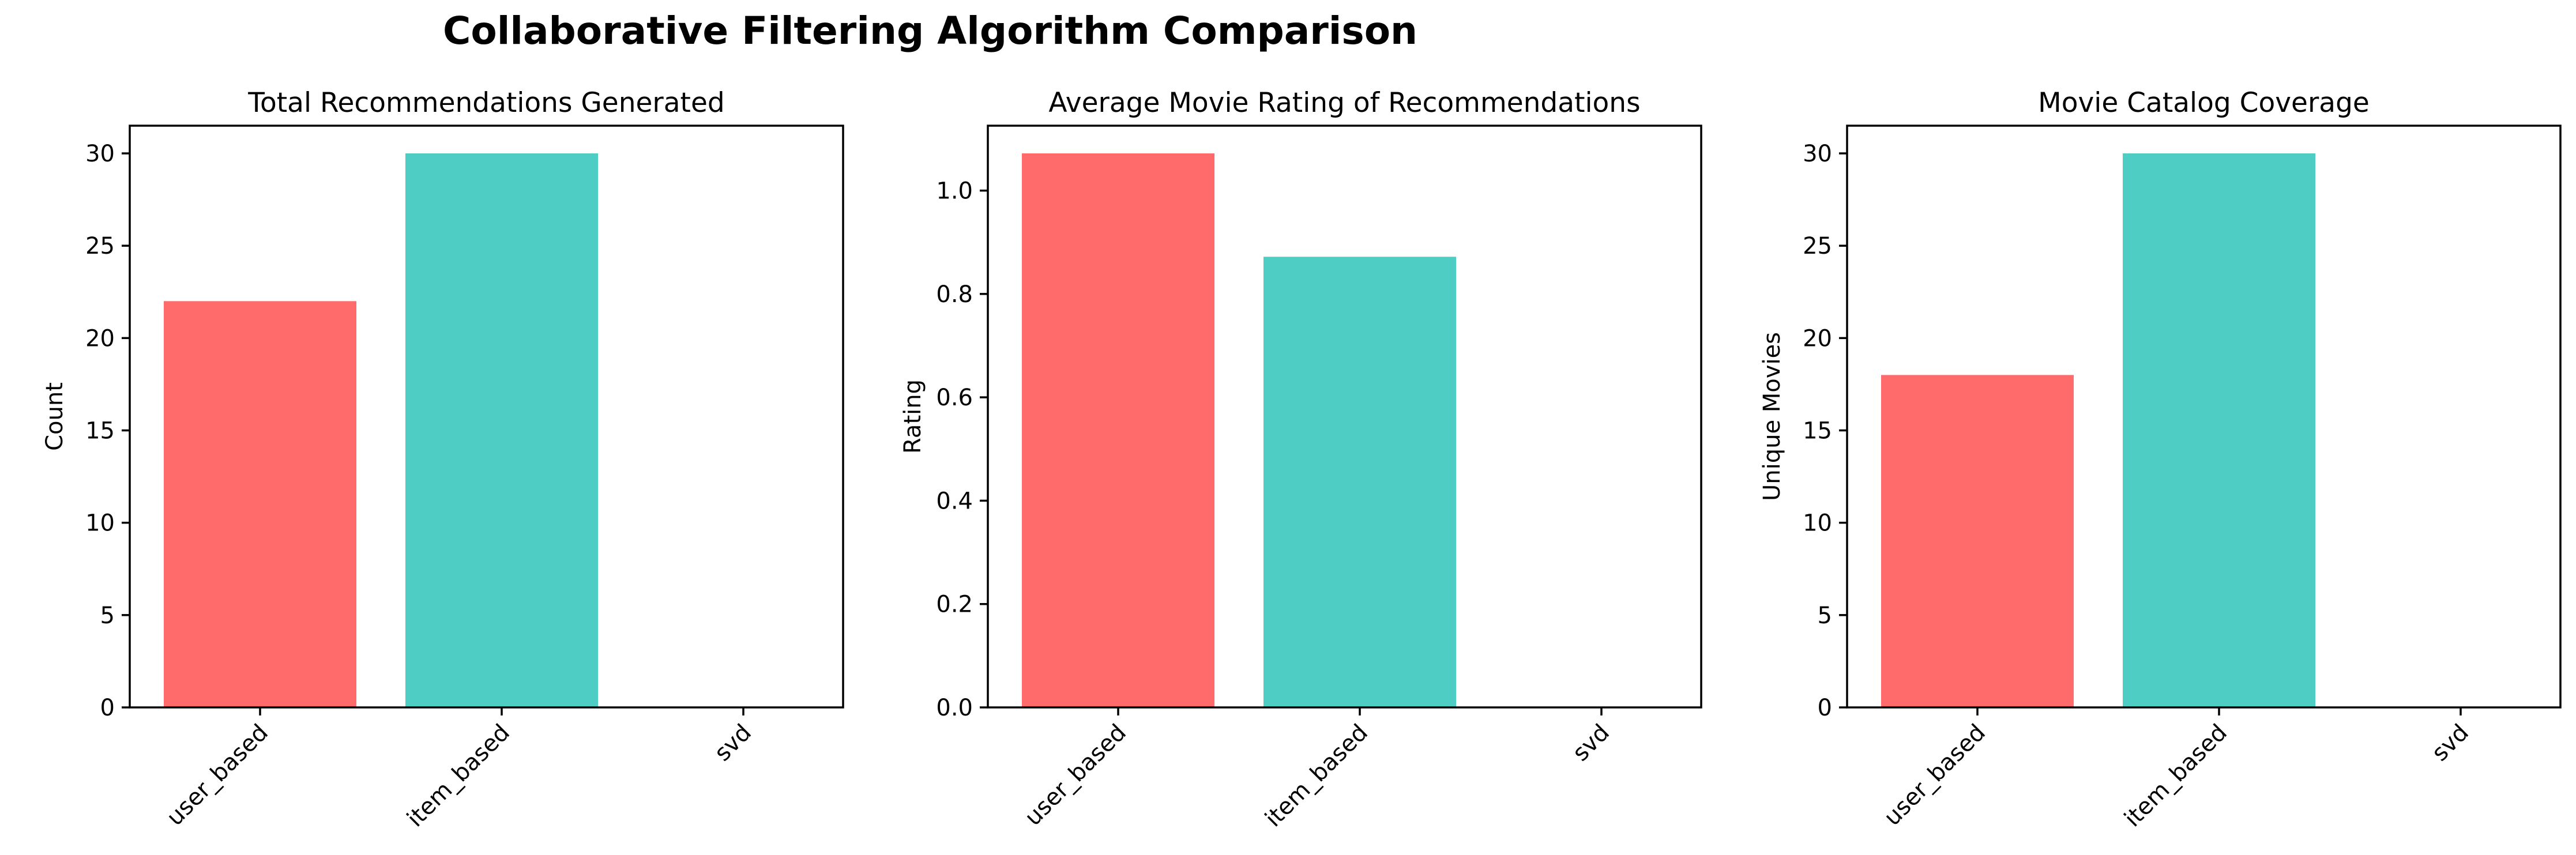 This screenshot has width=2576, height=855. I want to click on chart-title: Average Movie Rating of Recommendations, so click(1344, 103).